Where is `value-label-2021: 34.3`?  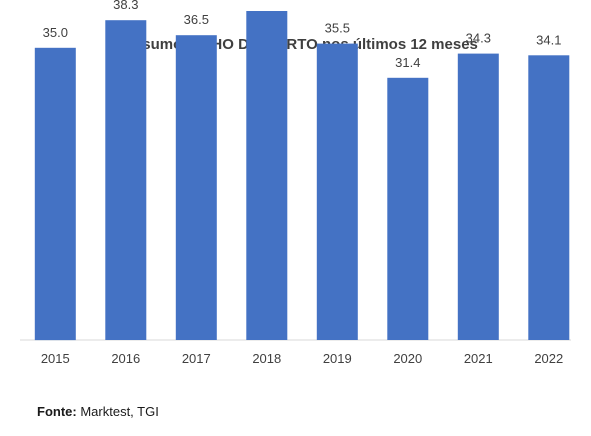
value-label-2021: 34.3 is located at coordinates (478, 38).